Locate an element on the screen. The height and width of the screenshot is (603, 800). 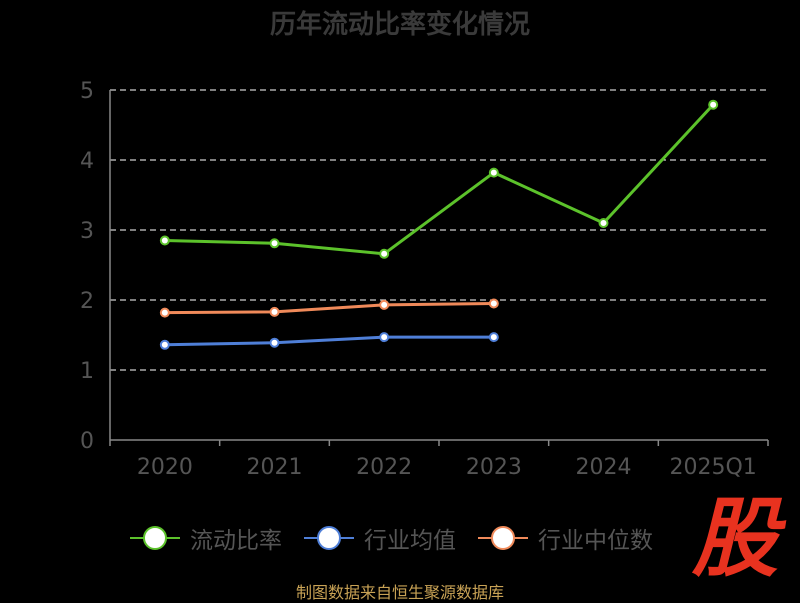
y-tick-label: 2 is located at coordinates (87, 301).